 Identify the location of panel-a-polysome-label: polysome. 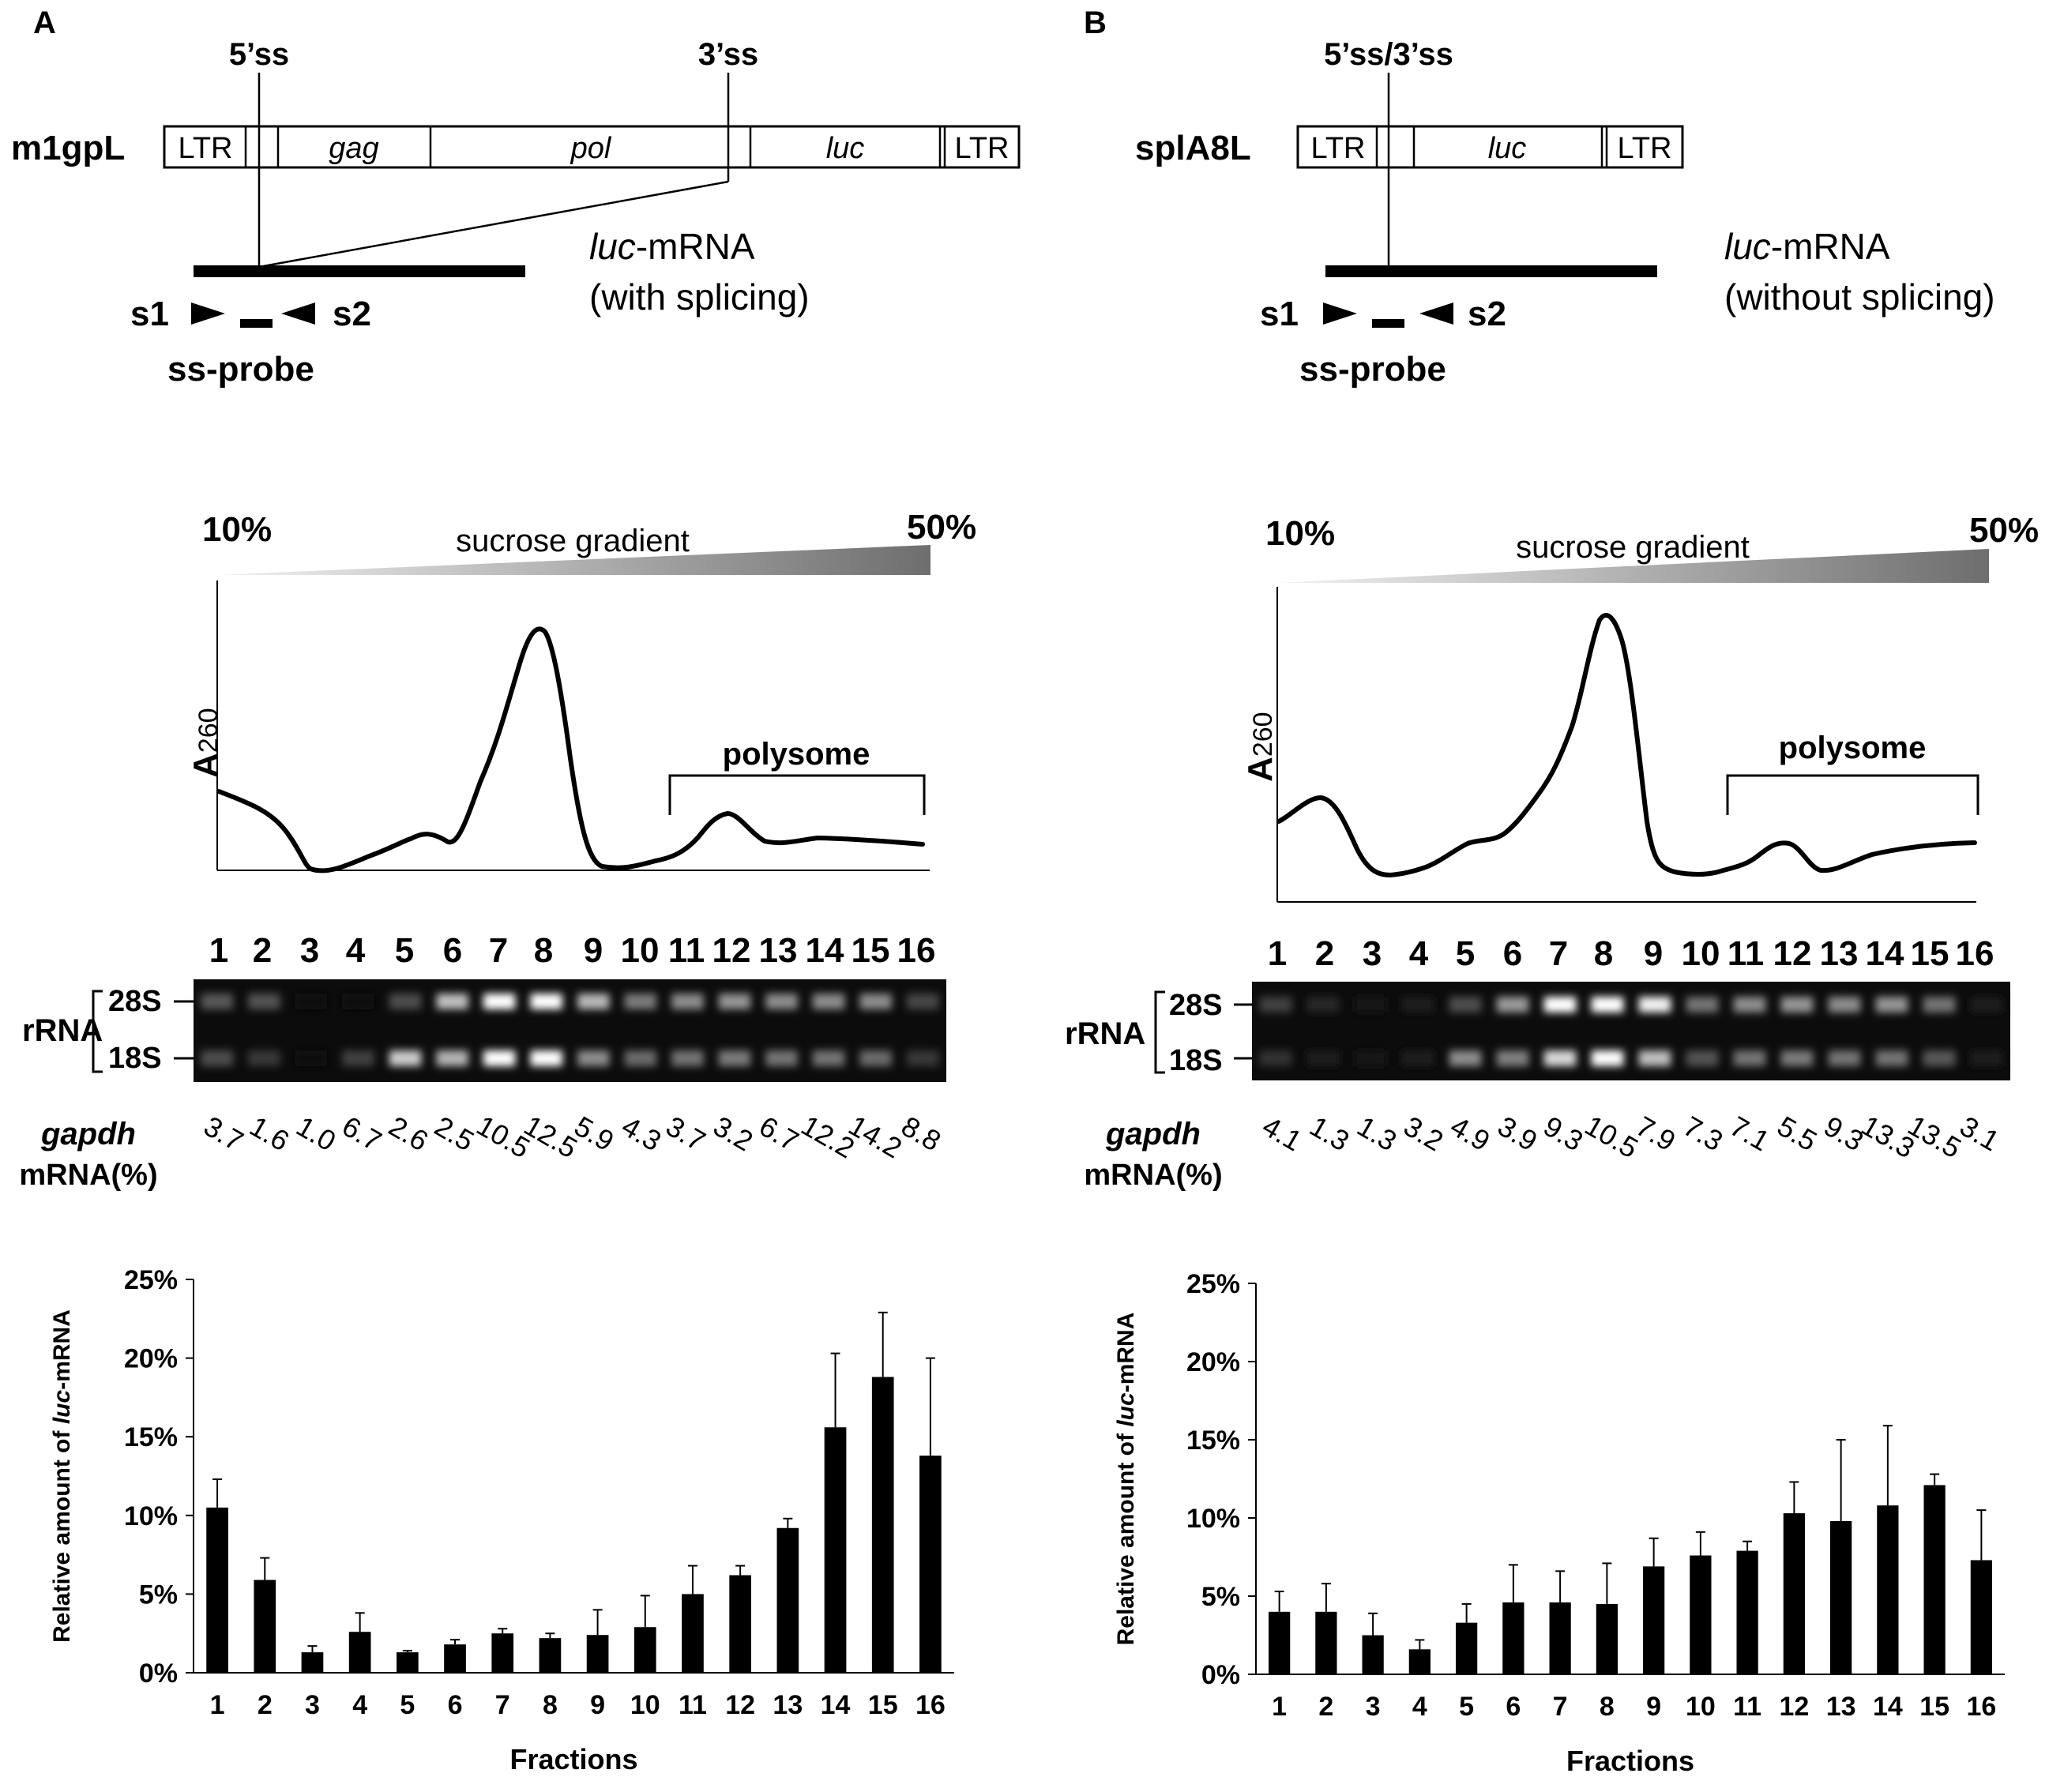
(796, 755).